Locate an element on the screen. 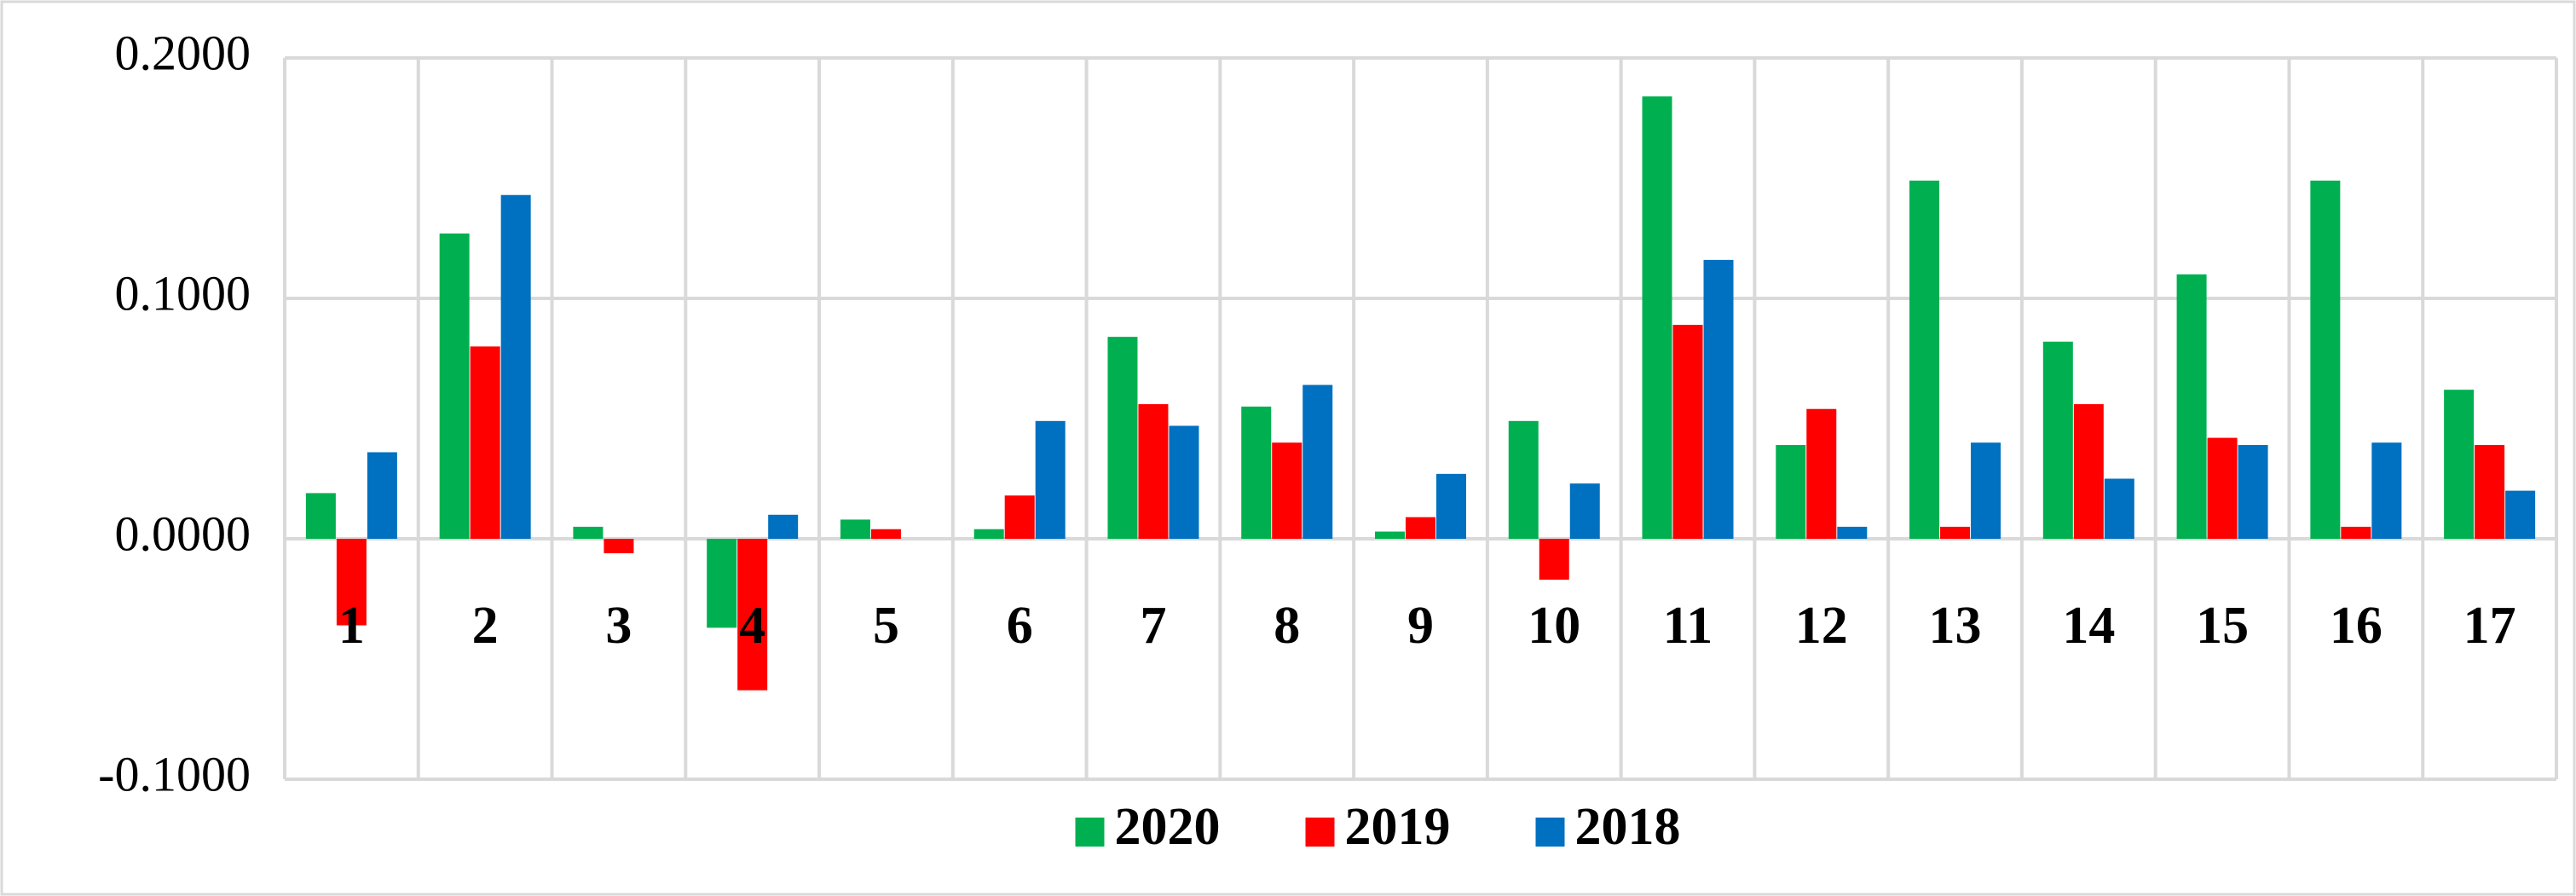 Image resolution: width=2576 pixels, height=896 pixels. x-tick-label: 17 is located at coordinates (2489, 626).